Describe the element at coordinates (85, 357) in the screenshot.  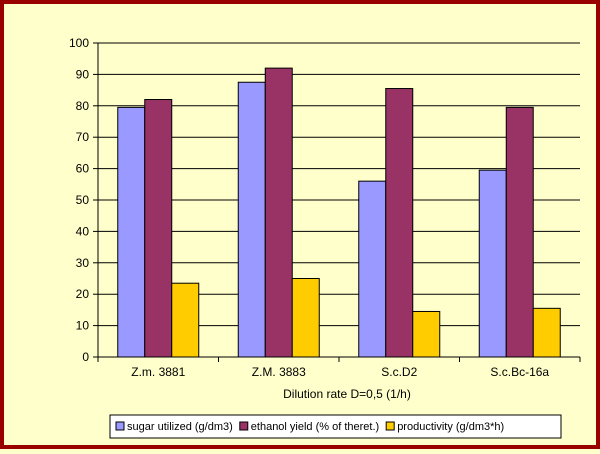
I see `y-tick-label: 0` at that location.